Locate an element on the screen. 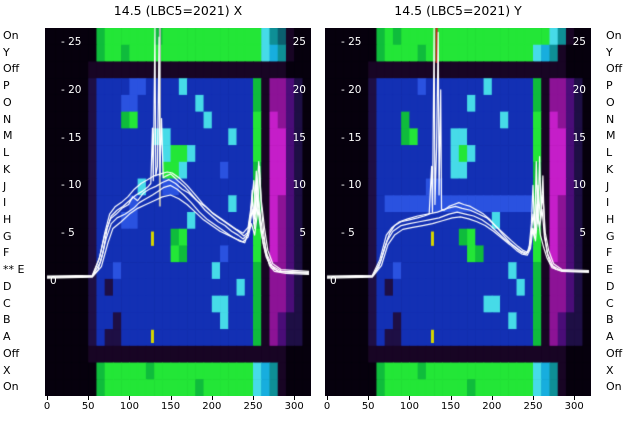  row-label-p-left: P is located at coordinates (6, 86).